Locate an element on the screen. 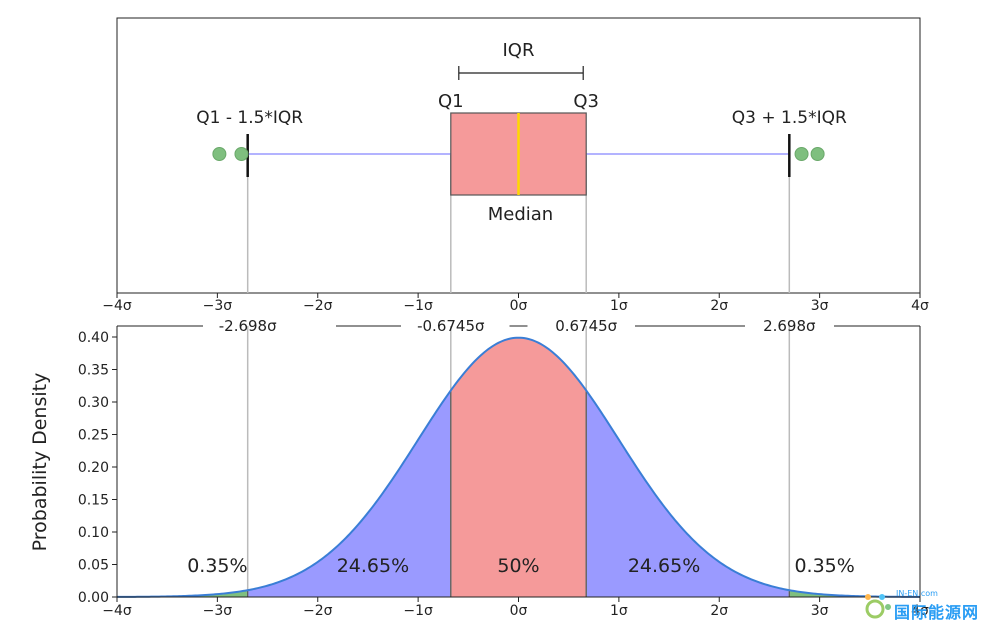 This screenshot has width=1000, height=629. boundary-label-0: -2.698σ is located at coordinates (248, 326).